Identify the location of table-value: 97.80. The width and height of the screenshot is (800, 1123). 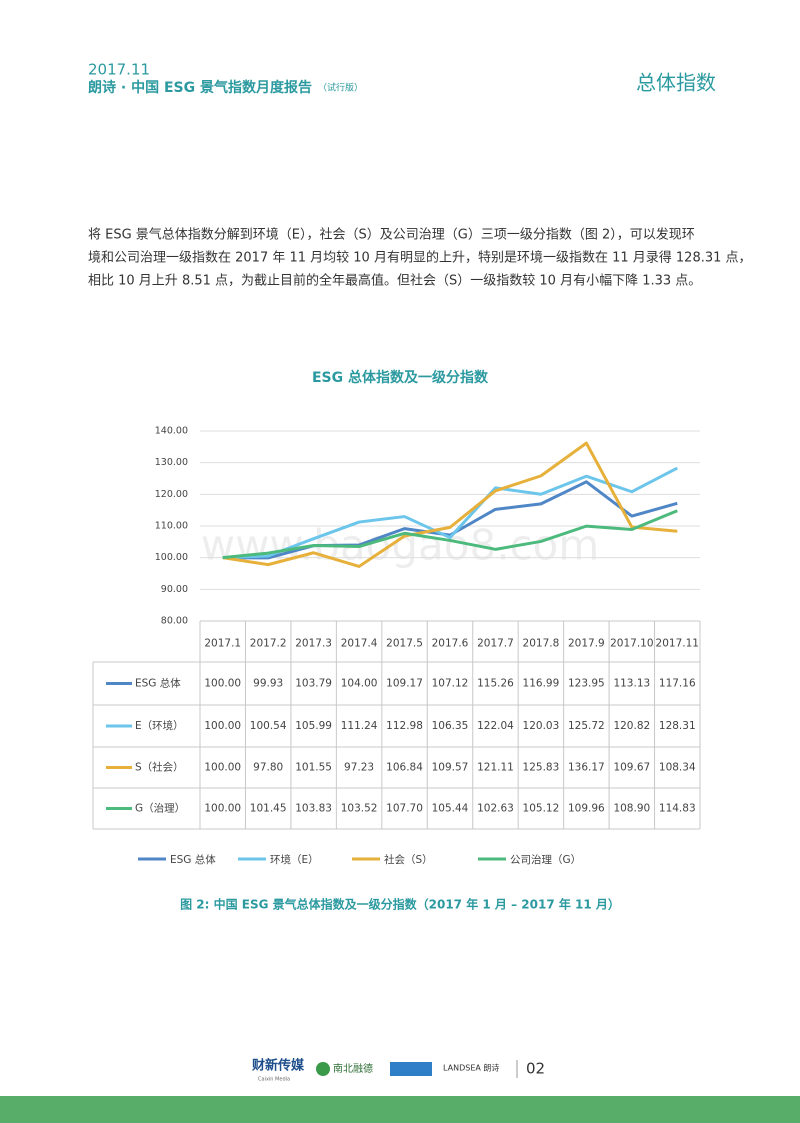
(268, 768).